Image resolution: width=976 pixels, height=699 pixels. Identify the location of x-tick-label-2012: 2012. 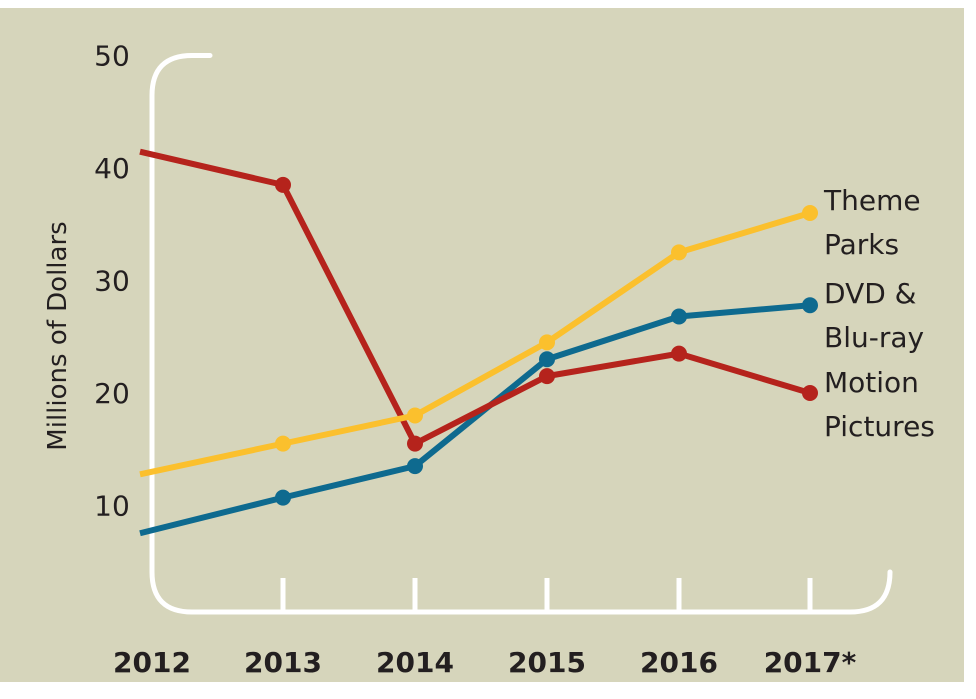
(152, 662).